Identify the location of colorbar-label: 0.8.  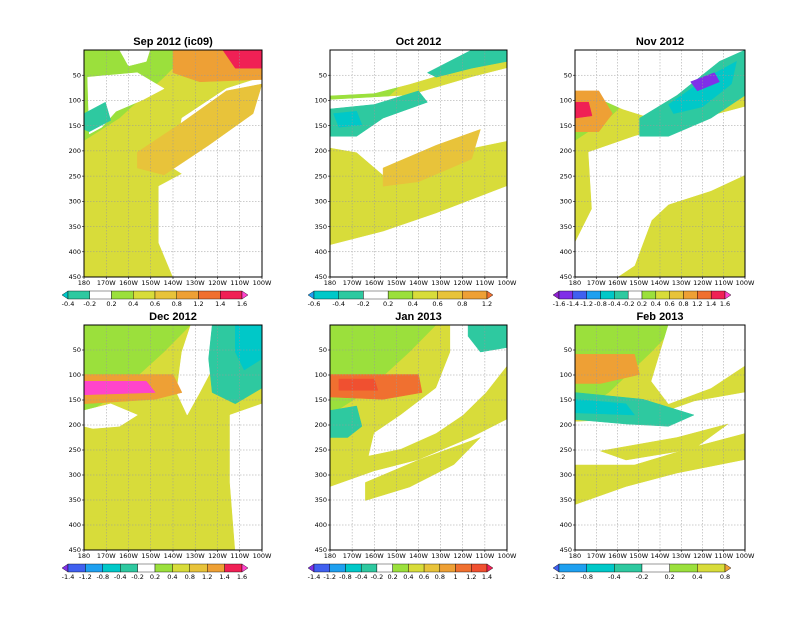
(440, 577).